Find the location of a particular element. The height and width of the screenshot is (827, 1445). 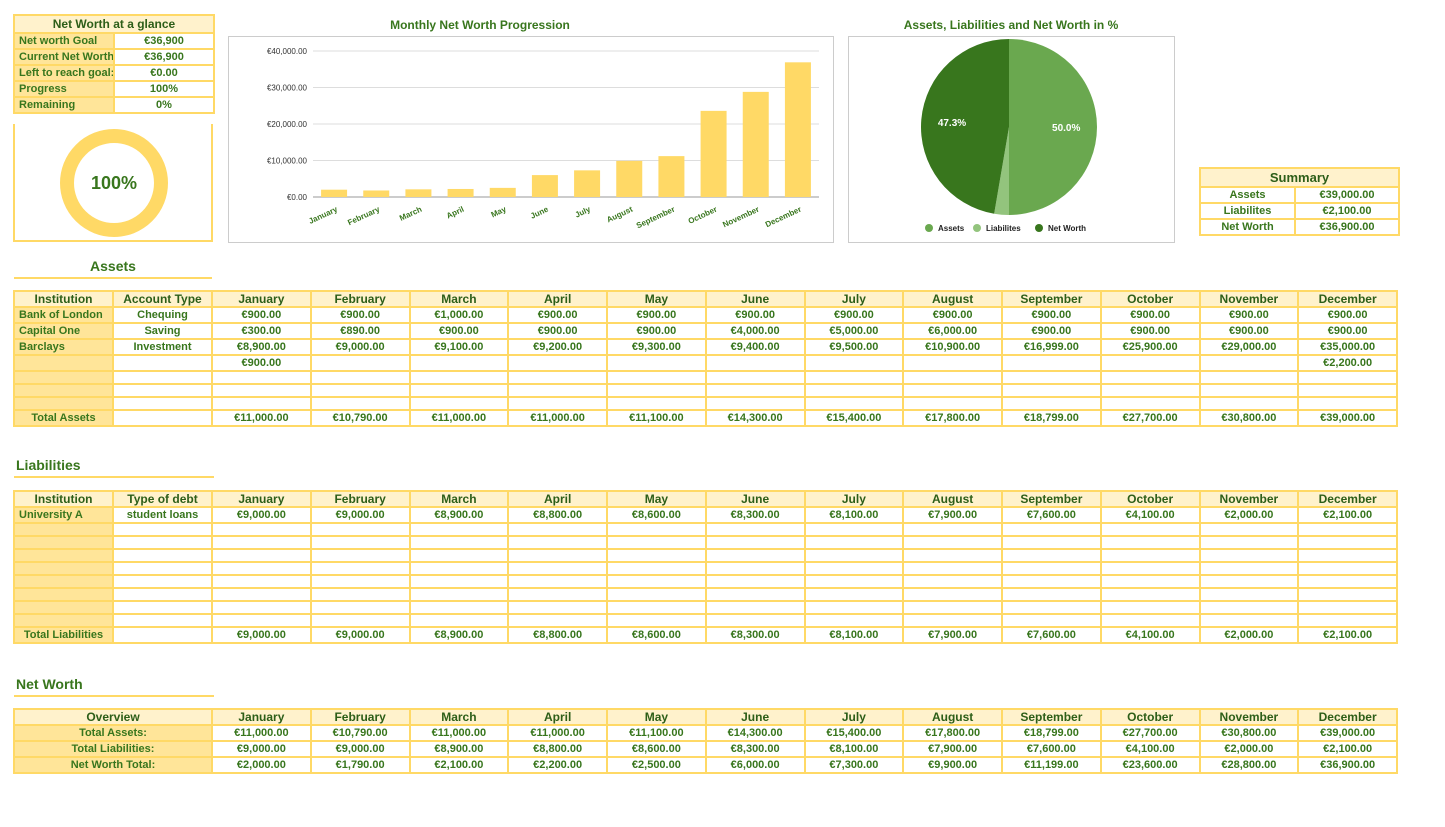

table-cell: €28,800.00 is located at coordinates (1249, 765).